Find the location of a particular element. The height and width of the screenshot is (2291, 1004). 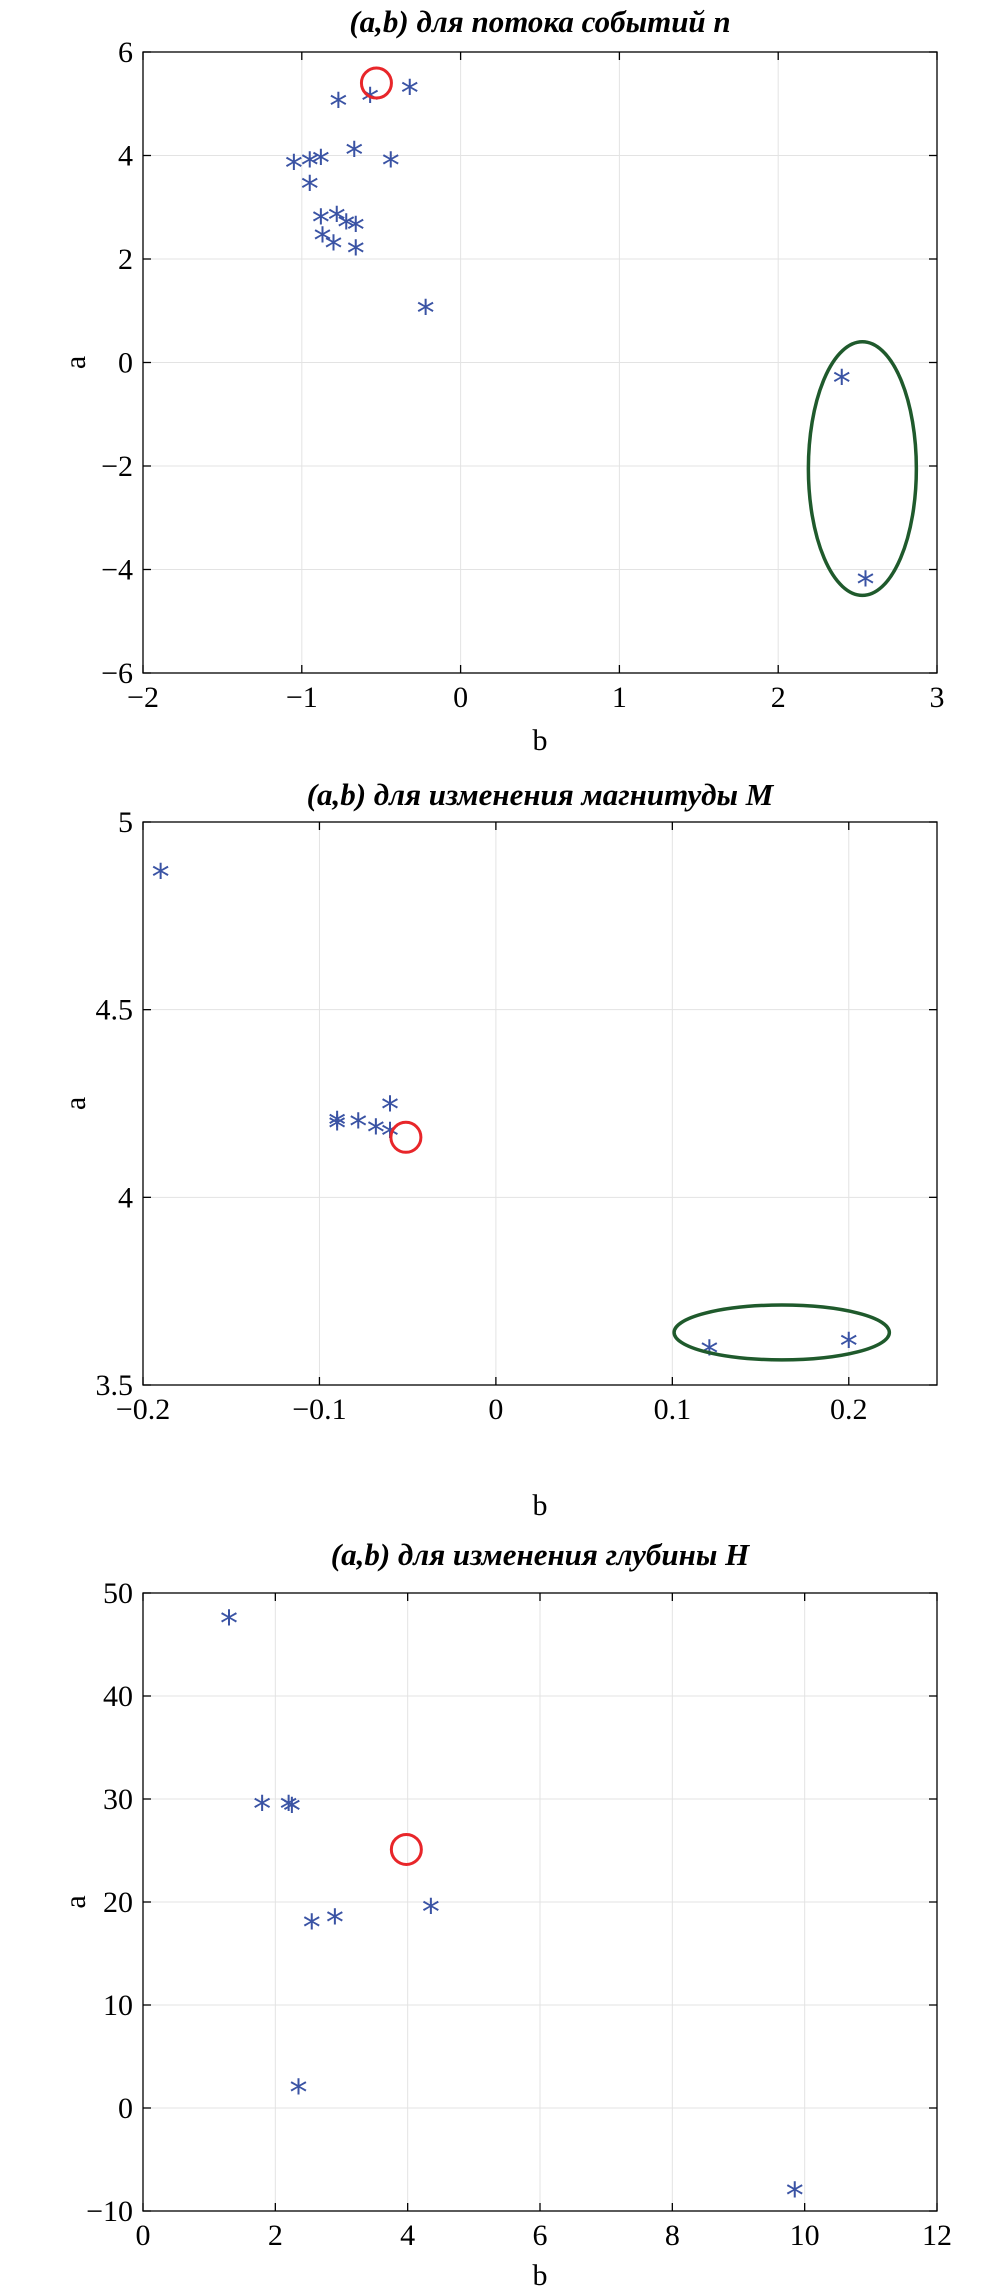

chart-2-y-tick-label: 3.5 is located at coordinates (115, 1385).